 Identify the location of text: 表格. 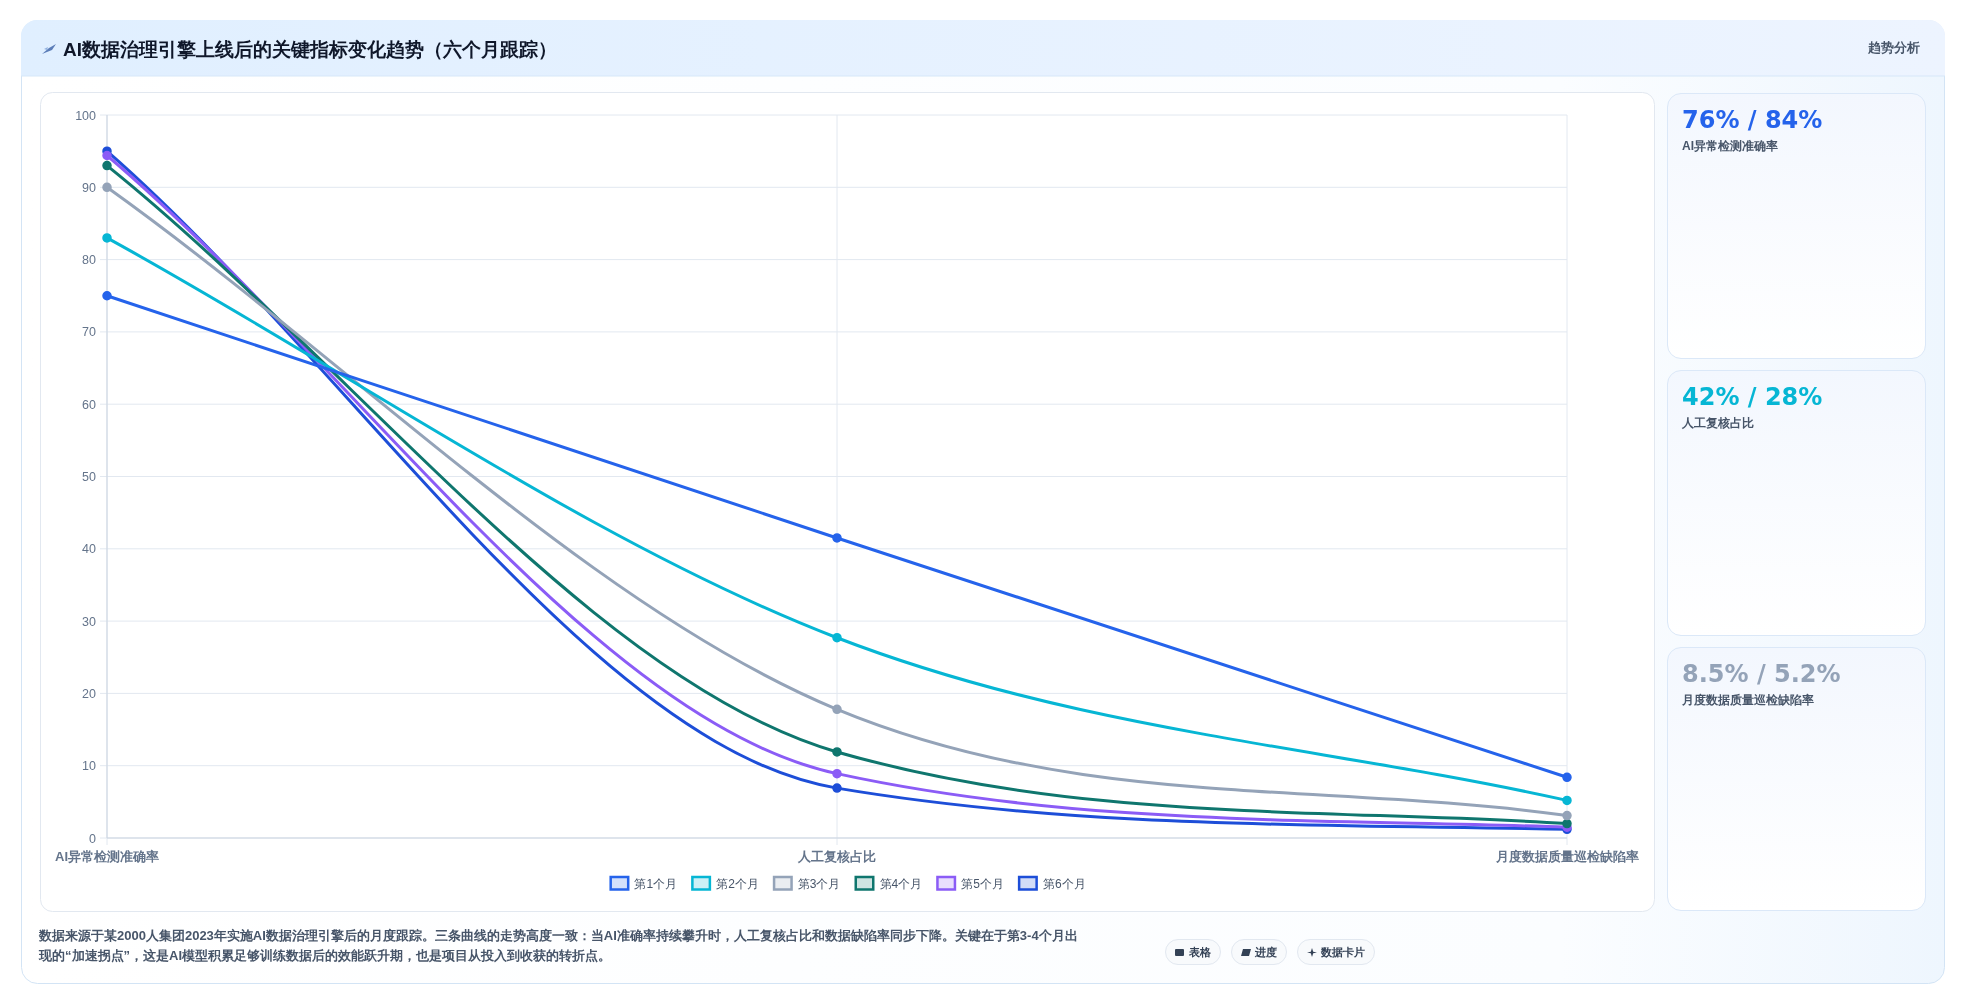
(1200, 952).